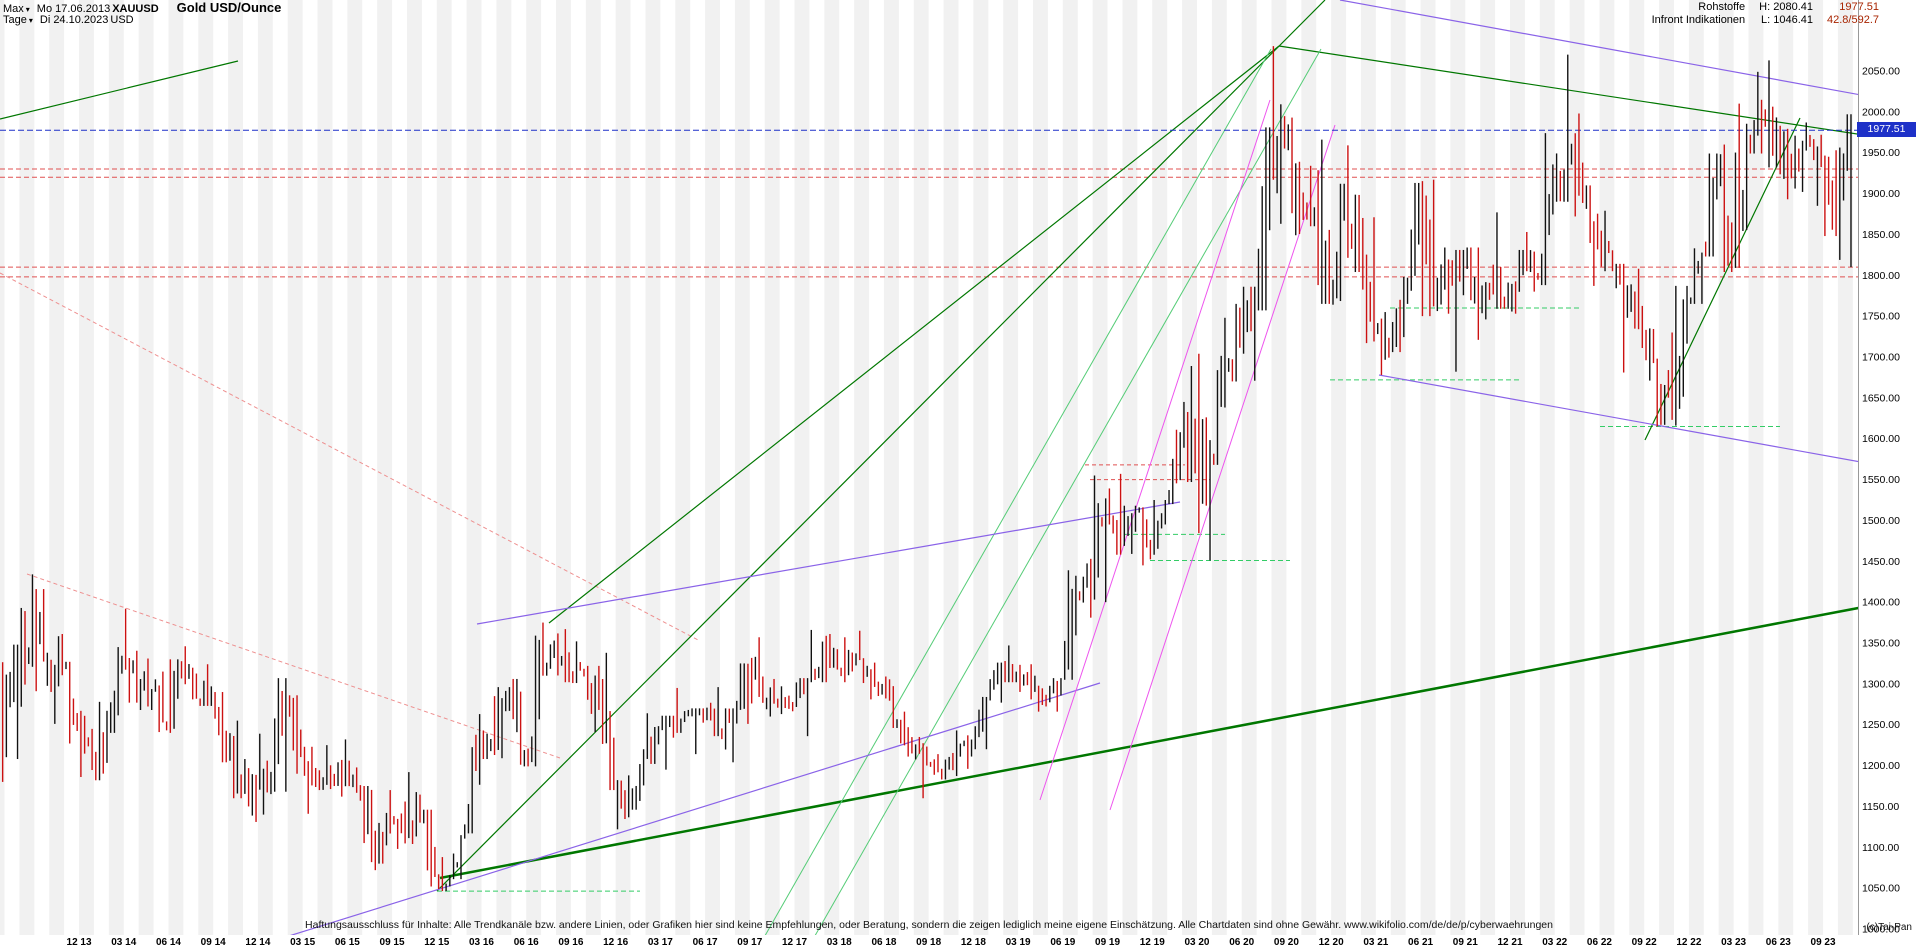  What do you see at coordinates (1881, 603) in the screenshot?
I see `svg-text: 1400.00` at bounding box center [1881, 603].